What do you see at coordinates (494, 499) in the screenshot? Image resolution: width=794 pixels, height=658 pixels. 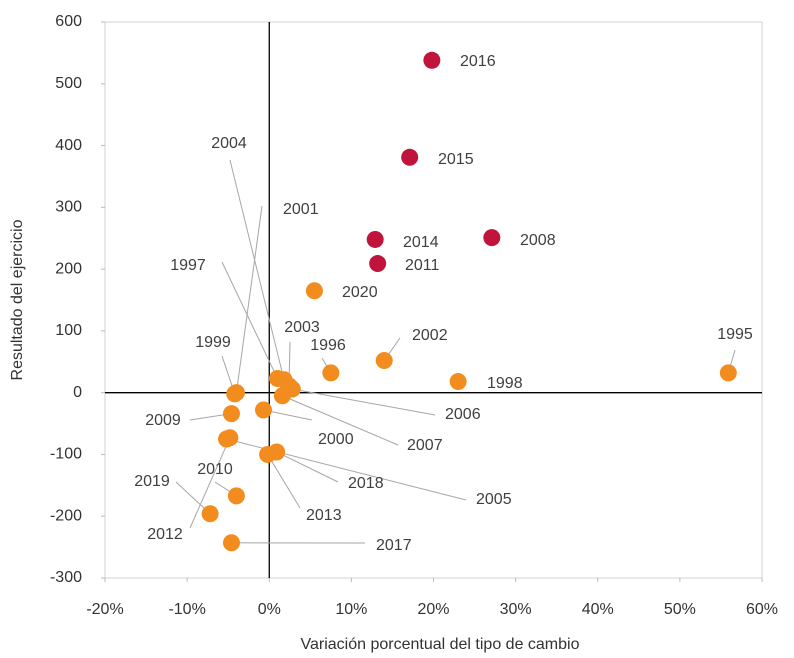 I see `point-label: 2005` at bounding box center [494, 499].